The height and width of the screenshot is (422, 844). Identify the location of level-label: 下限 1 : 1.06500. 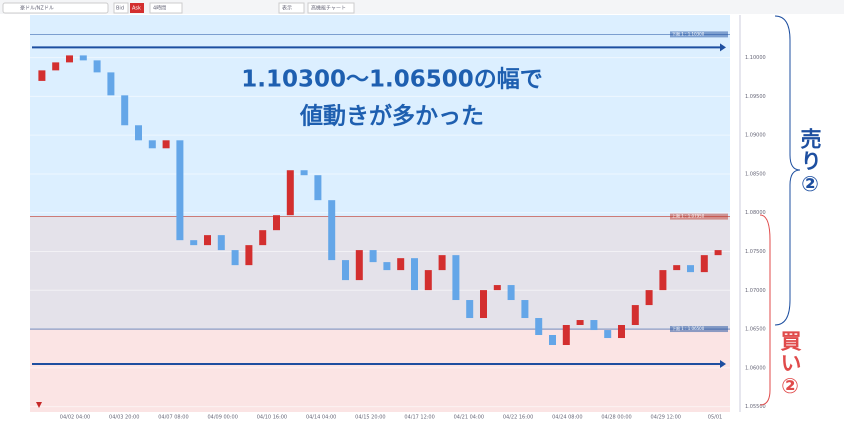
(688, 328).